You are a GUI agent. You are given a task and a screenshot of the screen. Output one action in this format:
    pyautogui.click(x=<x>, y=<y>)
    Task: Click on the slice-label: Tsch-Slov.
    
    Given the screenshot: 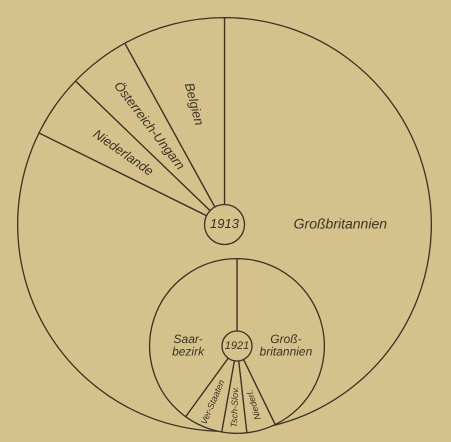 What is the action you would take?
    pyautogui.click(x=234, y=407)
    